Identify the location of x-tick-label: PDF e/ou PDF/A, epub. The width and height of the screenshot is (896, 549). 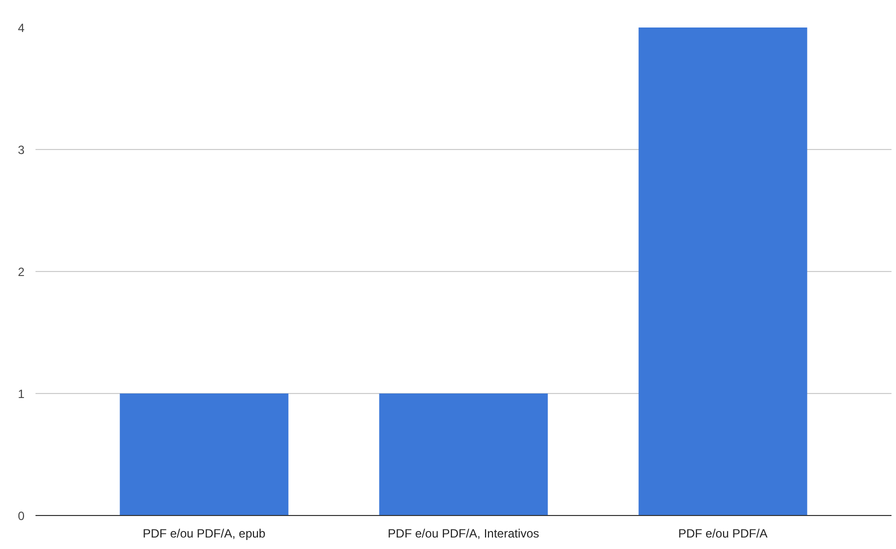
(204, 533).